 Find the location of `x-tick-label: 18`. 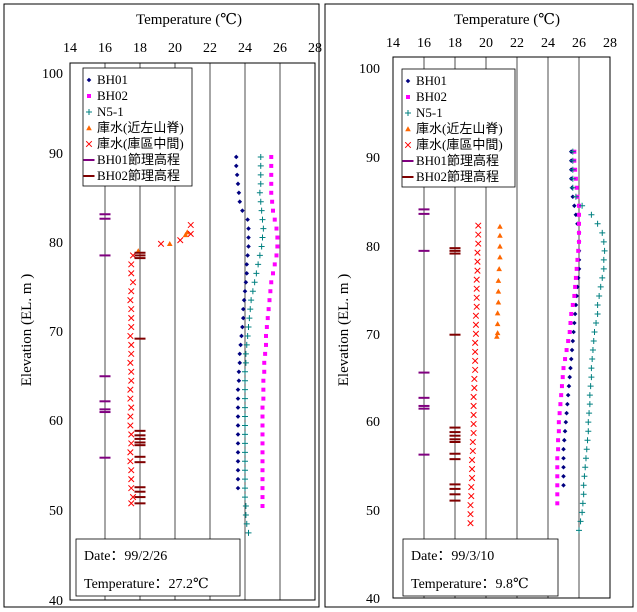

x-tick-label: 18 is located at coordinates (455, 43).